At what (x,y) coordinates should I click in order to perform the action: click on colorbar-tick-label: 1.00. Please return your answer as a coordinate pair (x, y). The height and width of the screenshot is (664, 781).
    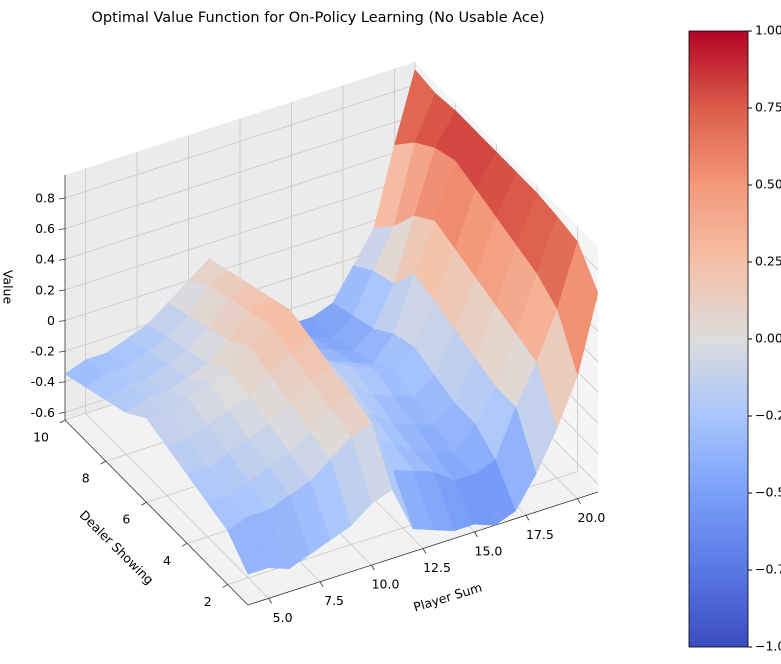
    Looking at the image, I should click on (768, 30).